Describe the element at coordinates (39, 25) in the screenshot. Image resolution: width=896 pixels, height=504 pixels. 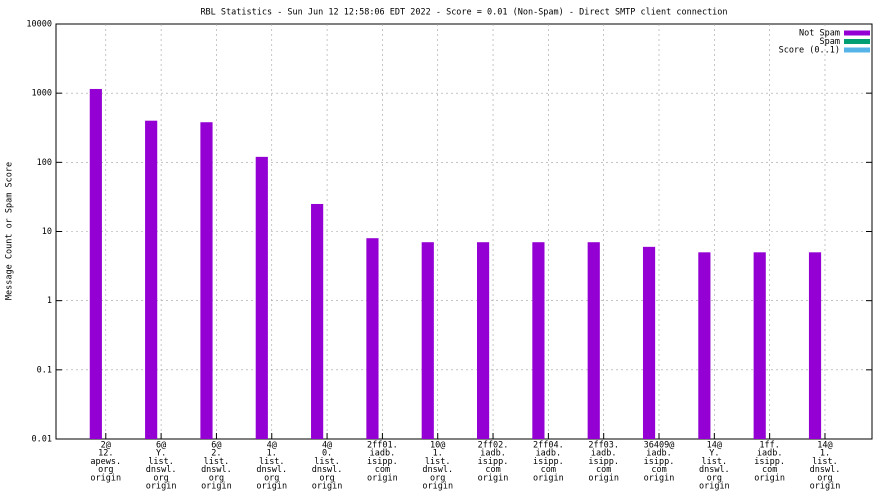
I see `y-tick-label: 10000` at that location.